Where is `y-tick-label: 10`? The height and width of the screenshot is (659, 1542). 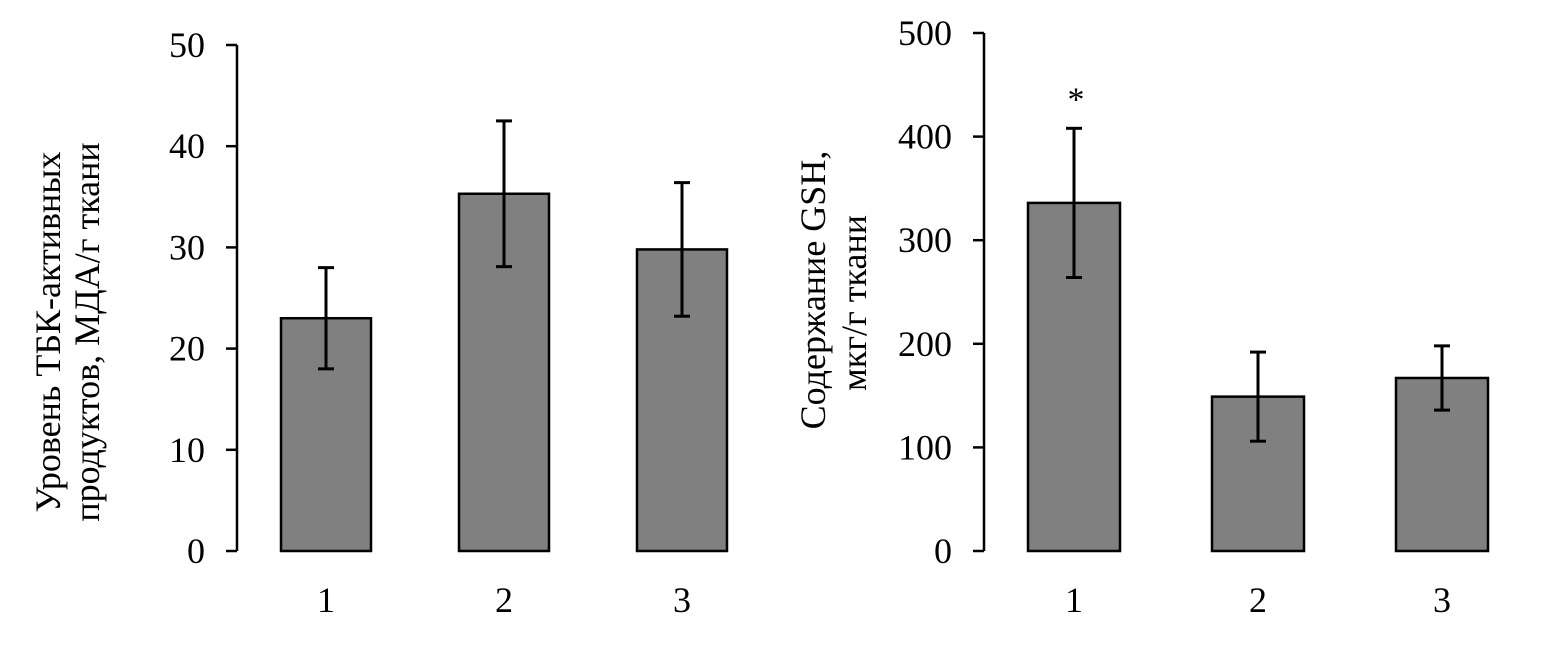 y-tick-label: 10 is located at coordinates (187, 450).